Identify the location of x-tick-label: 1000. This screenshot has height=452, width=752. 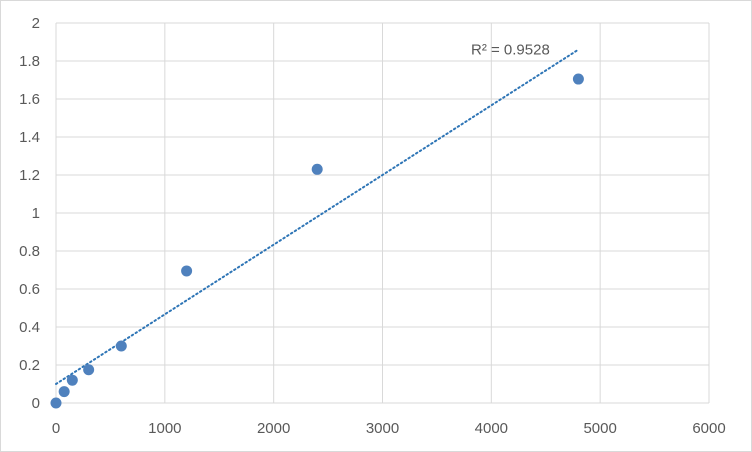
(164, 428).